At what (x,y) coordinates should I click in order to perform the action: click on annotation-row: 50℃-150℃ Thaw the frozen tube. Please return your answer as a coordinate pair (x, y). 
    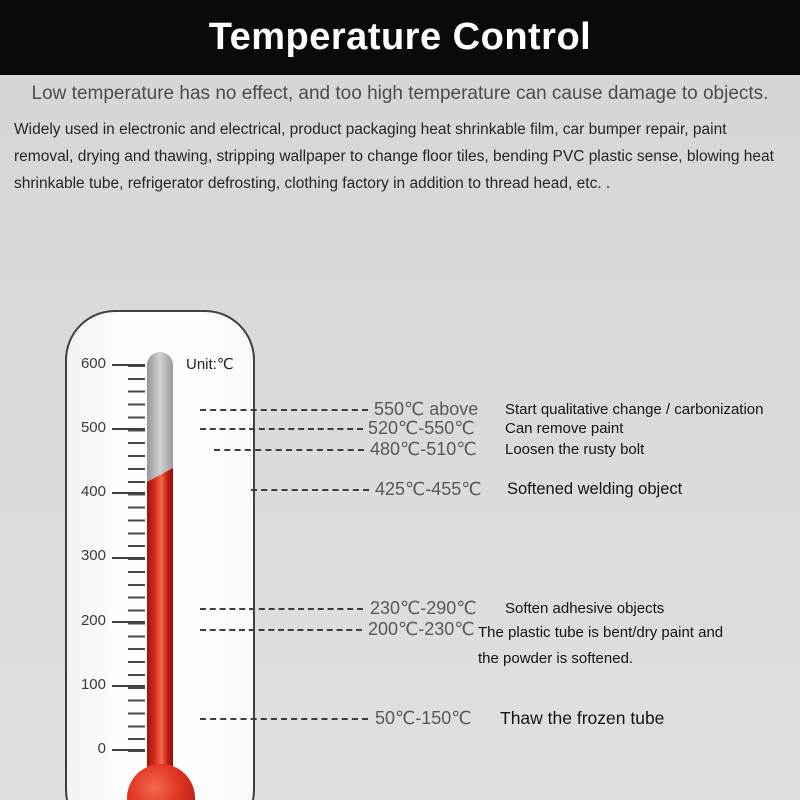
    Looking at the image, I should click on (400, 720).